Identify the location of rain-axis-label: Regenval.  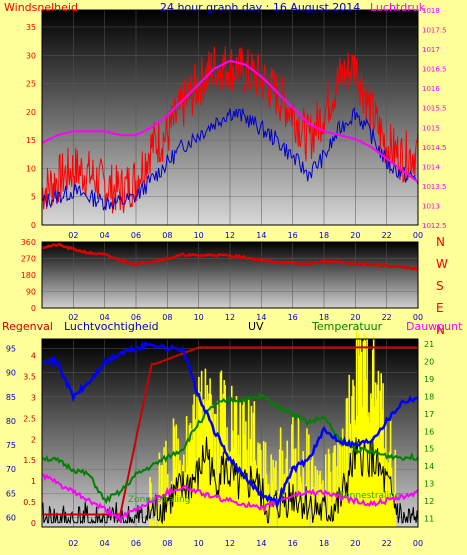
(27, 326).